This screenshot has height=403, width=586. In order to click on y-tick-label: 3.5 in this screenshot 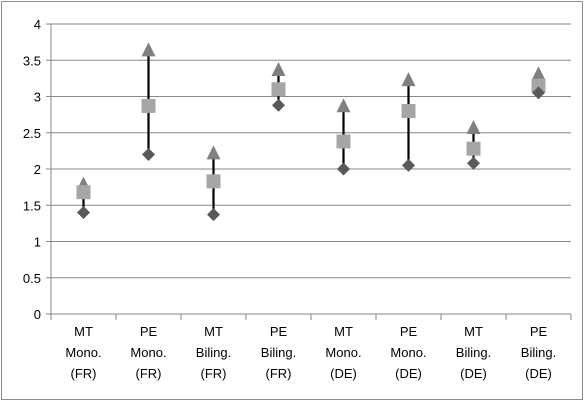, I will do `click(32, 60)`.